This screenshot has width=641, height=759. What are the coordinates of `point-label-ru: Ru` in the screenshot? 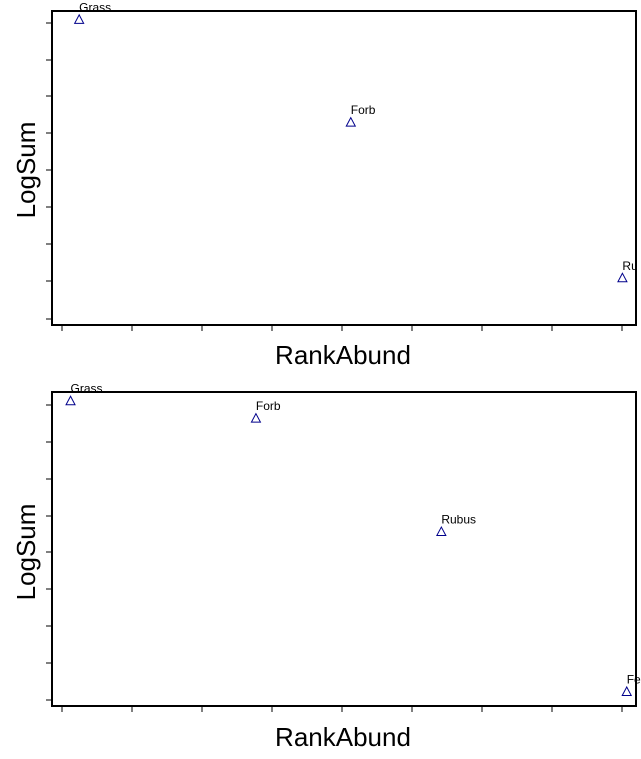 It's located at (629, 266).